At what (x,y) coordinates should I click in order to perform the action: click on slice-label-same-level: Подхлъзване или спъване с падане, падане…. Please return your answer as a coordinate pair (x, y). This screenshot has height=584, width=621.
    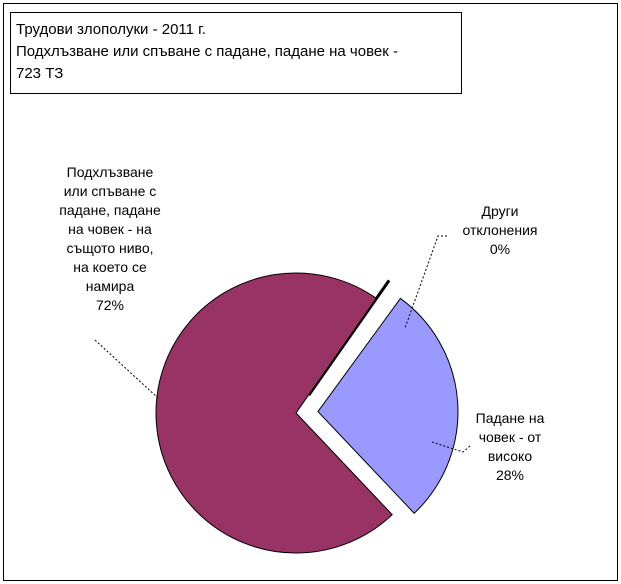
    Looking at the image, I should click on (110, 239).